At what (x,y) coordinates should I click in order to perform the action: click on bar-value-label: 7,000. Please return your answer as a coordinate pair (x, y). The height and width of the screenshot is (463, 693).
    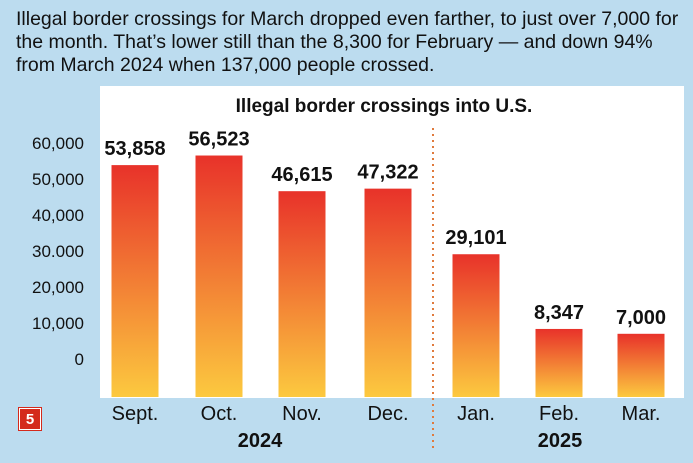
    Looking at the image, I should click on (641, 318).